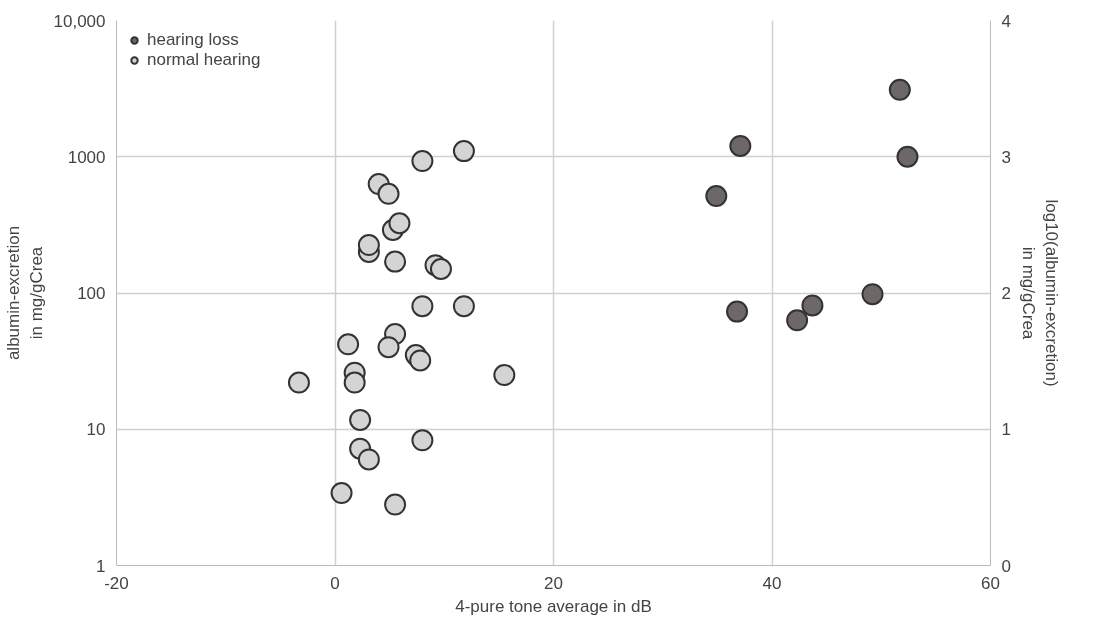  What do you see at coordinates (1006, 157) in the screenshot?
I see `y2-tick-label: 3` at bounding box center [1006, 157].